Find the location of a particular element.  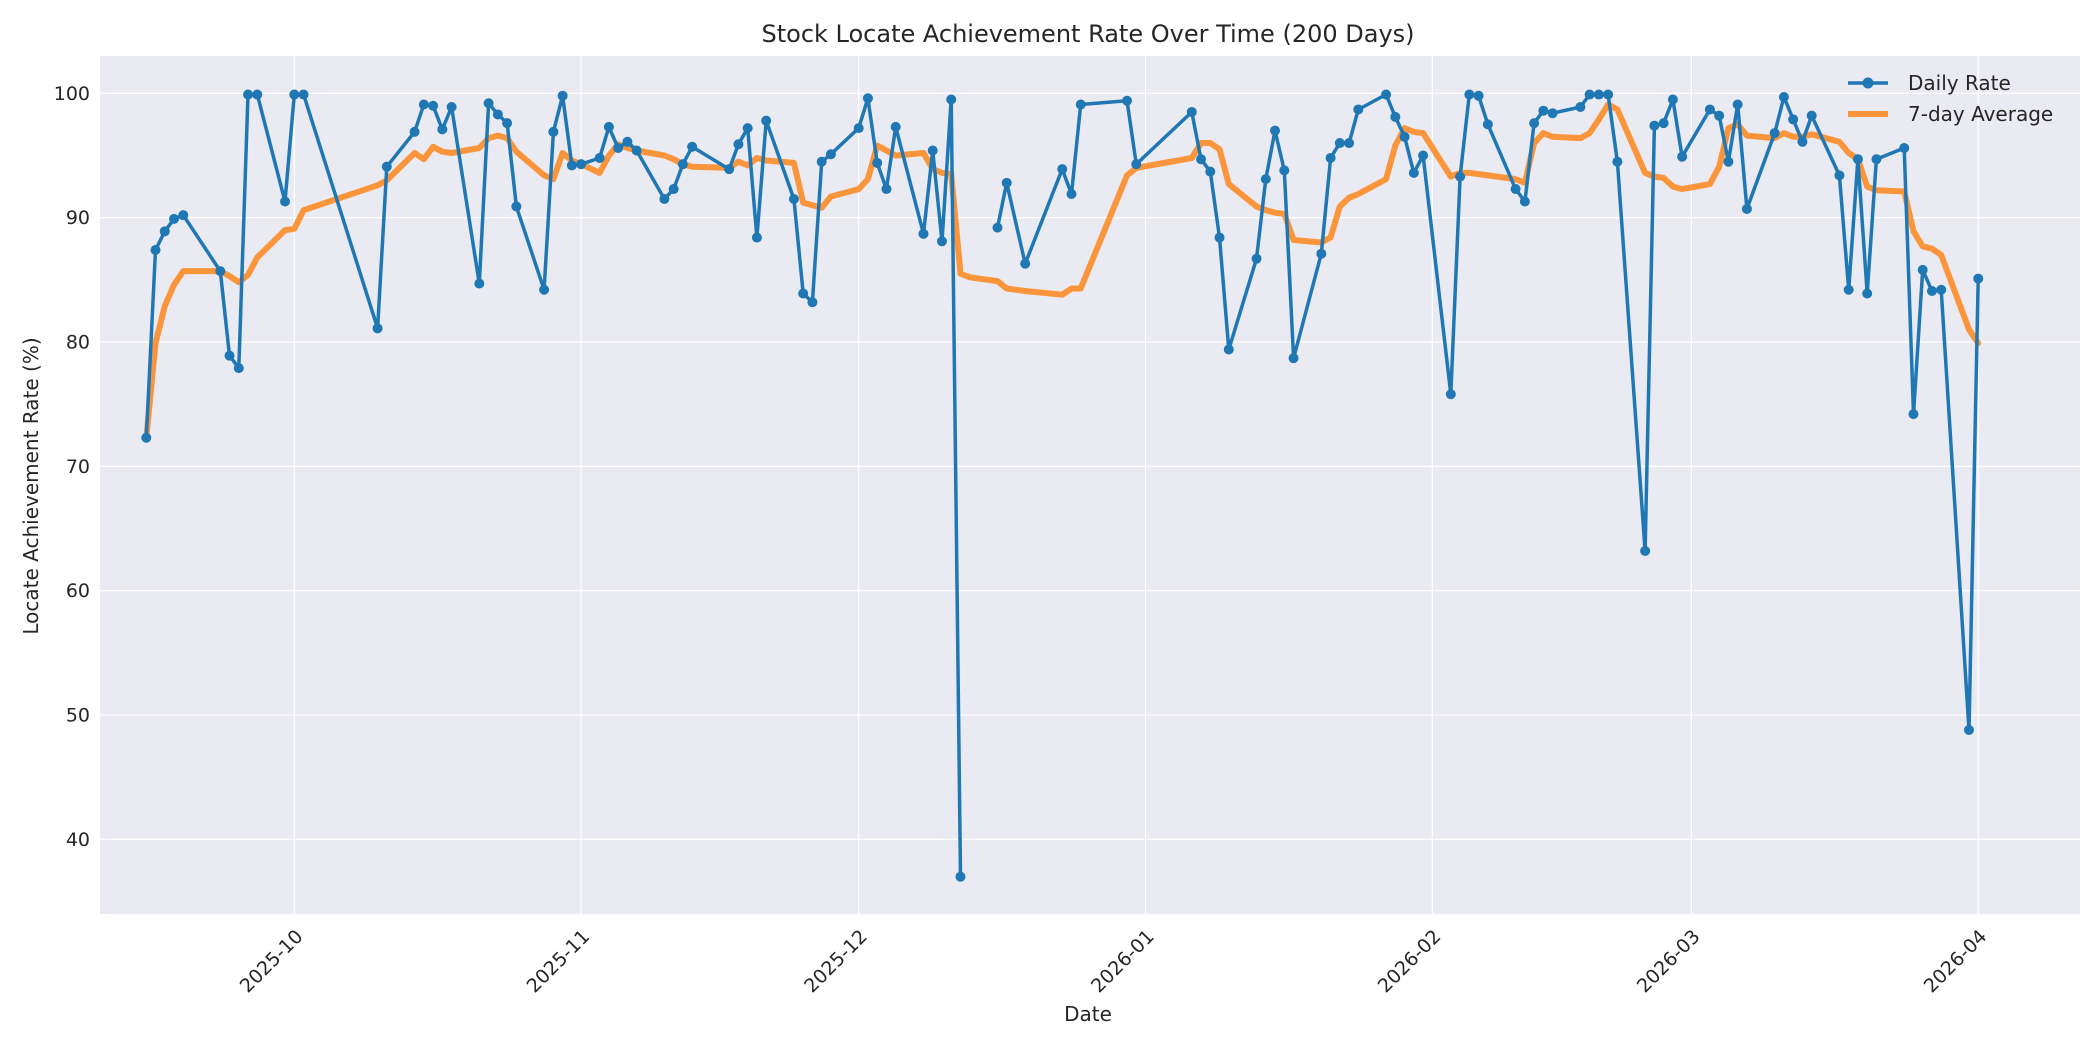

x-tick-label: 2025-12 is located at coordinates (836, 962).